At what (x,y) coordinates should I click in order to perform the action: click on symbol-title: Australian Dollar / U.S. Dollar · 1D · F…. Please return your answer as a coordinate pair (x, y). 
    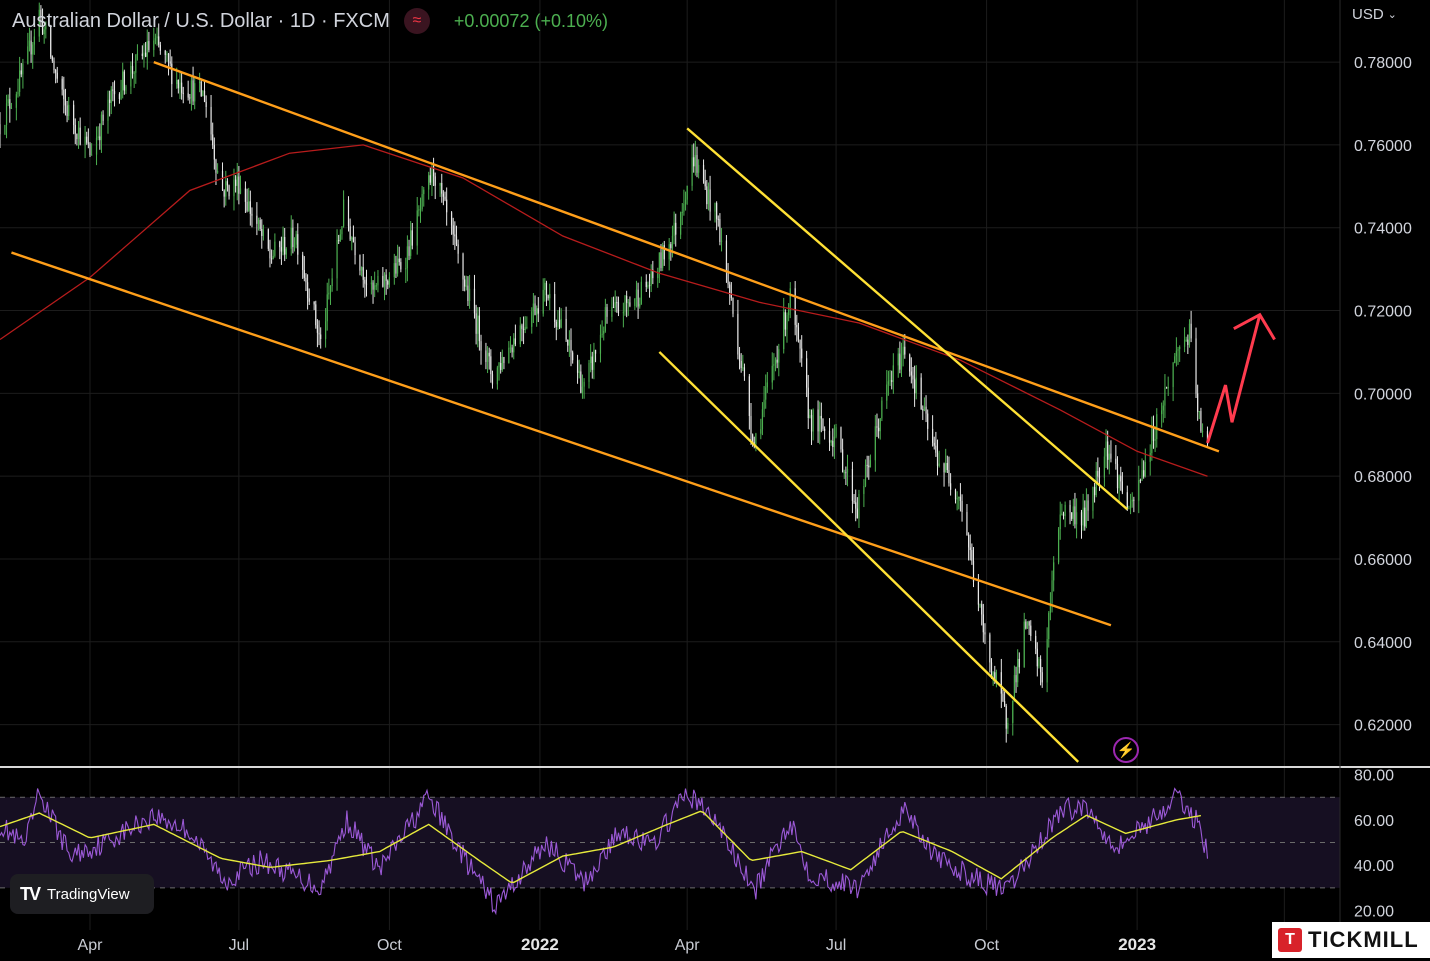
    Looking at the image, I should click on (201, 20).